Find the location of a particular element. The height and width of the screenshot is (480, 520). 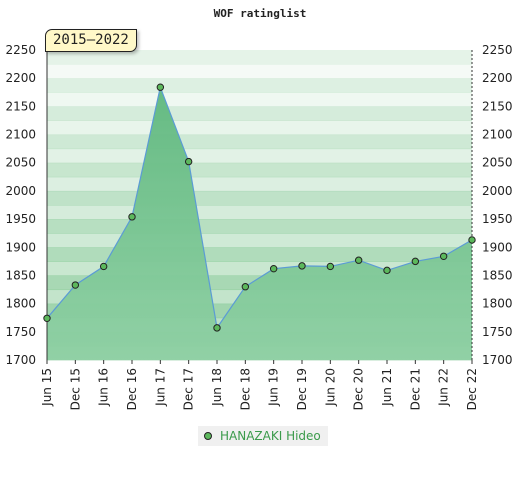

x-tick-label: Jun 18 is located at coordinates (217, 387).